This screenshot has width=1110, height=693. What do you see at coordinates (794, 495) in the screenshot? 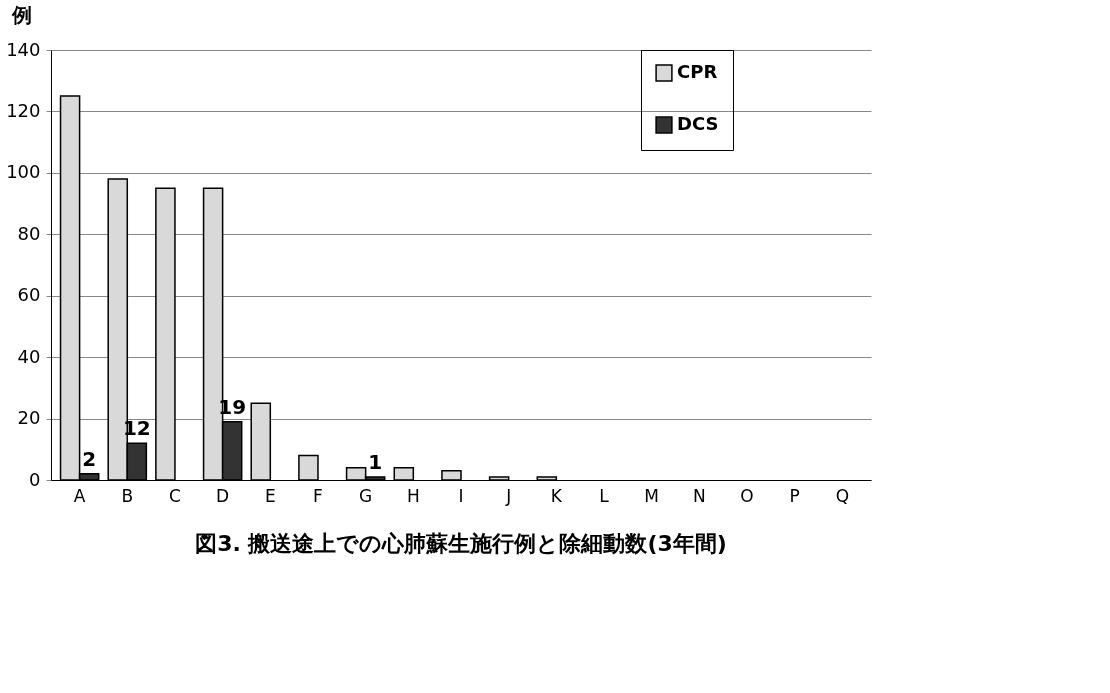
I see `x-tick-label: P` at bounding box center [794, 495].